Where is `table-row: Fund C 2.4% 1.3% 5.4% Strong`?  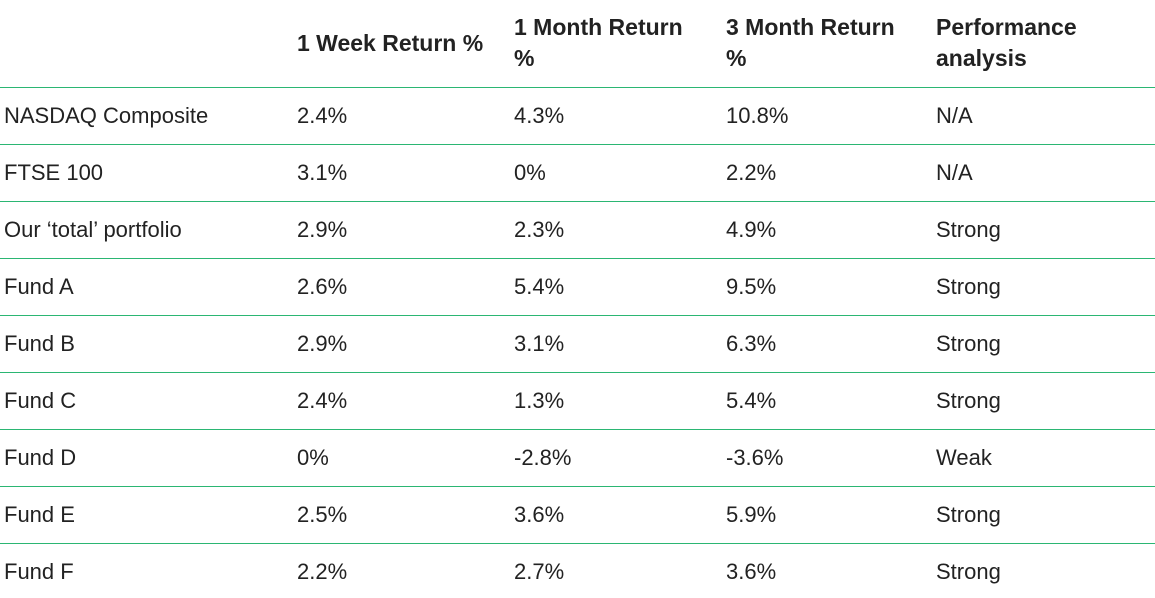 table-row: Fund C 2.4% 1.3% 5.4% Strong is located at coordinates (577, 401).